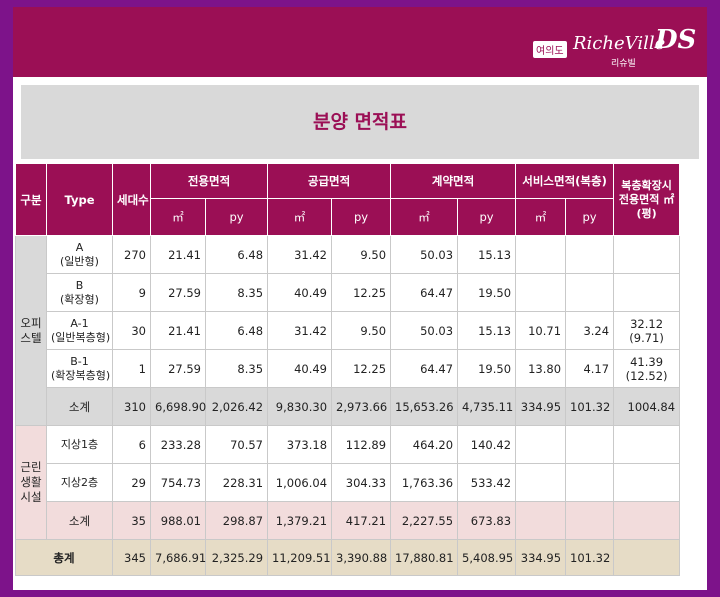 The height and width of the screenshot is (597, 720). I want to click on cell: 228.31, so click(236, 482).